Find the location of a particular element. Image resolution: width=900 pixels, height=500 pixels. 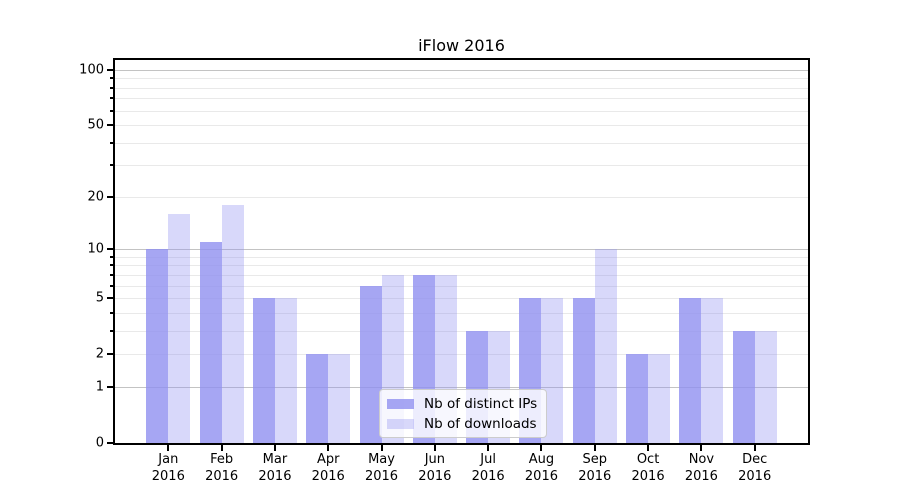

y-tick-label: 20 is located at coordinates (95, 197).